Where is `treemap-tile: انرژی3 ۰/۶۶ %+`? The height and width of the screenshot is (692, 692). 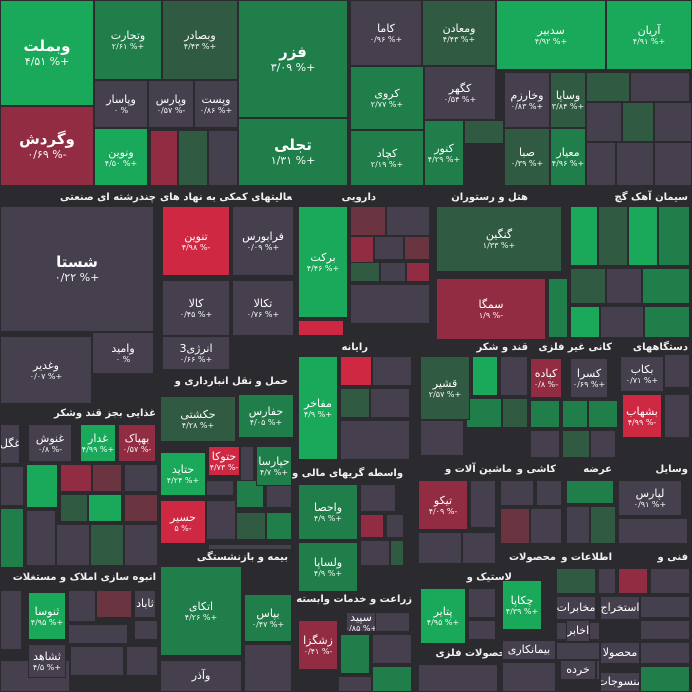
treemap-tile: انرژی3 ۰/۶۶ %+ is located at coordinates (196, 353).